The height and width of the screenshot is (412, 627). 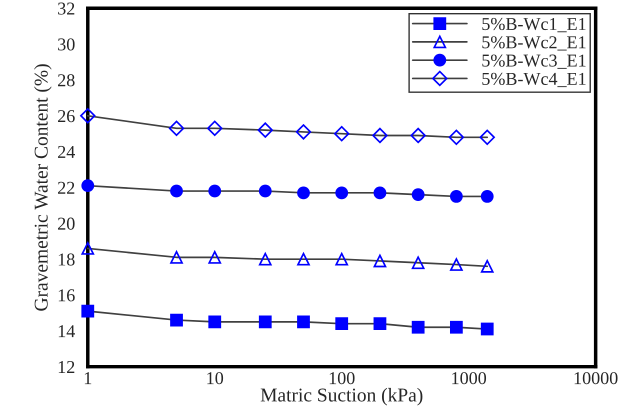 I want to click on x-tick-label: 10, so click(x=215, y=378).